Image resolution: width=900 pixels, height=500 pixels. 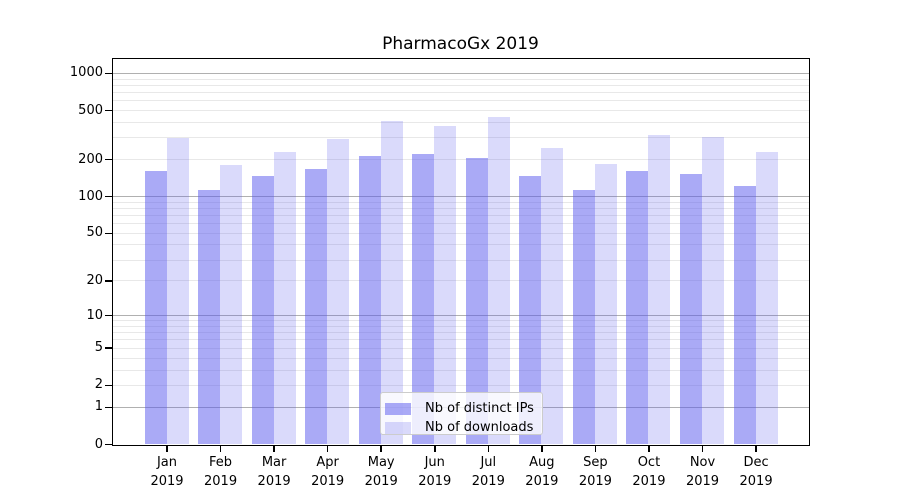 I want to click on bar-downloads-mar, so click(x=284, y=298).